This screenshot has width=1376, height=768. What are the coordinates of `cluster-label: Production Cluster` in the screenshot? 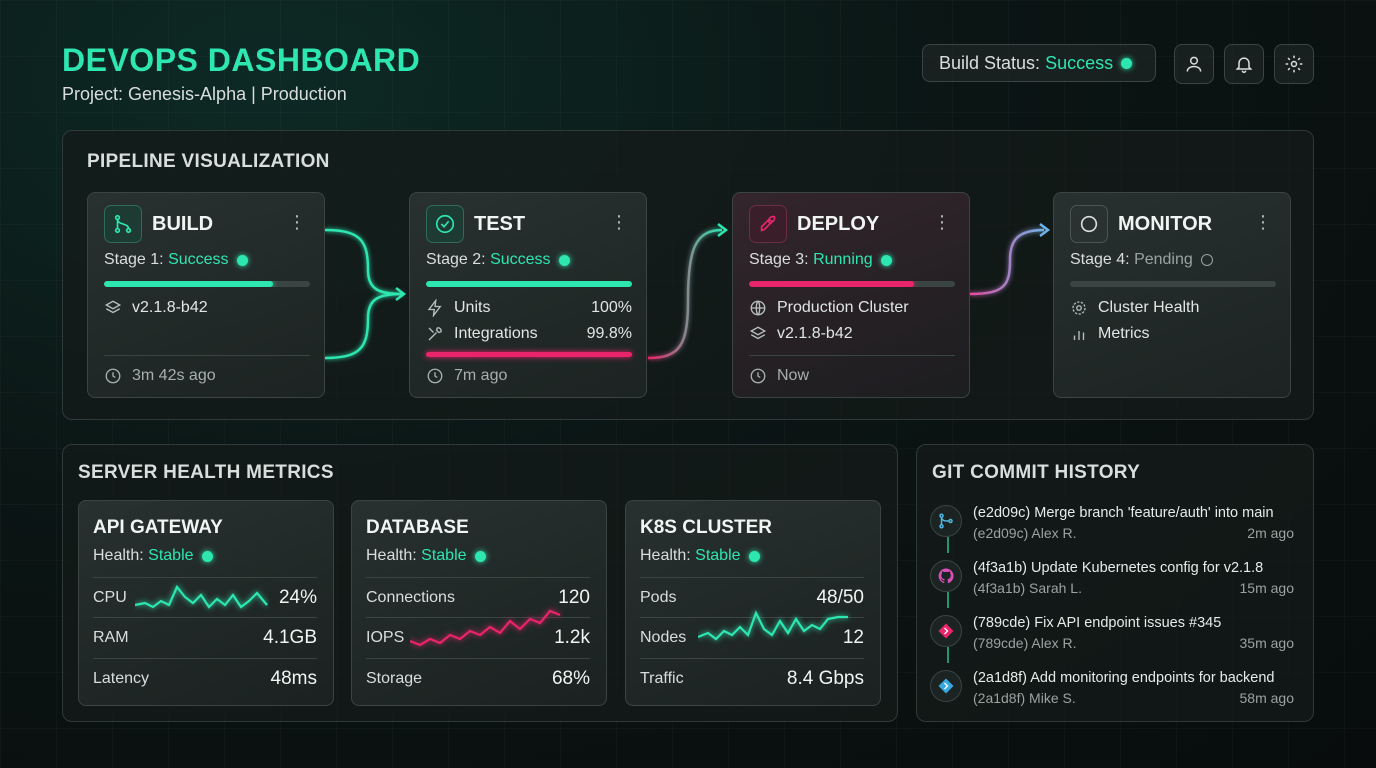 It's located at (843, 307).